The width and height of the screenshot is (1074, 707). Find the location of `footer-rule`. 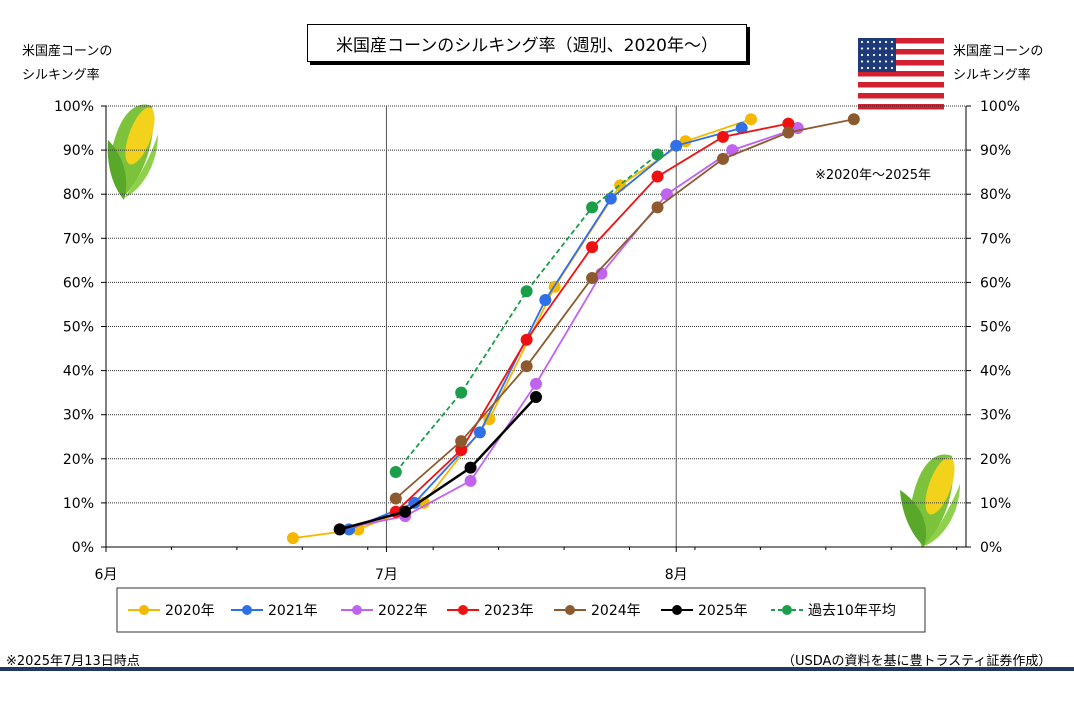

footer-rule is located at coordinates (537, 669).